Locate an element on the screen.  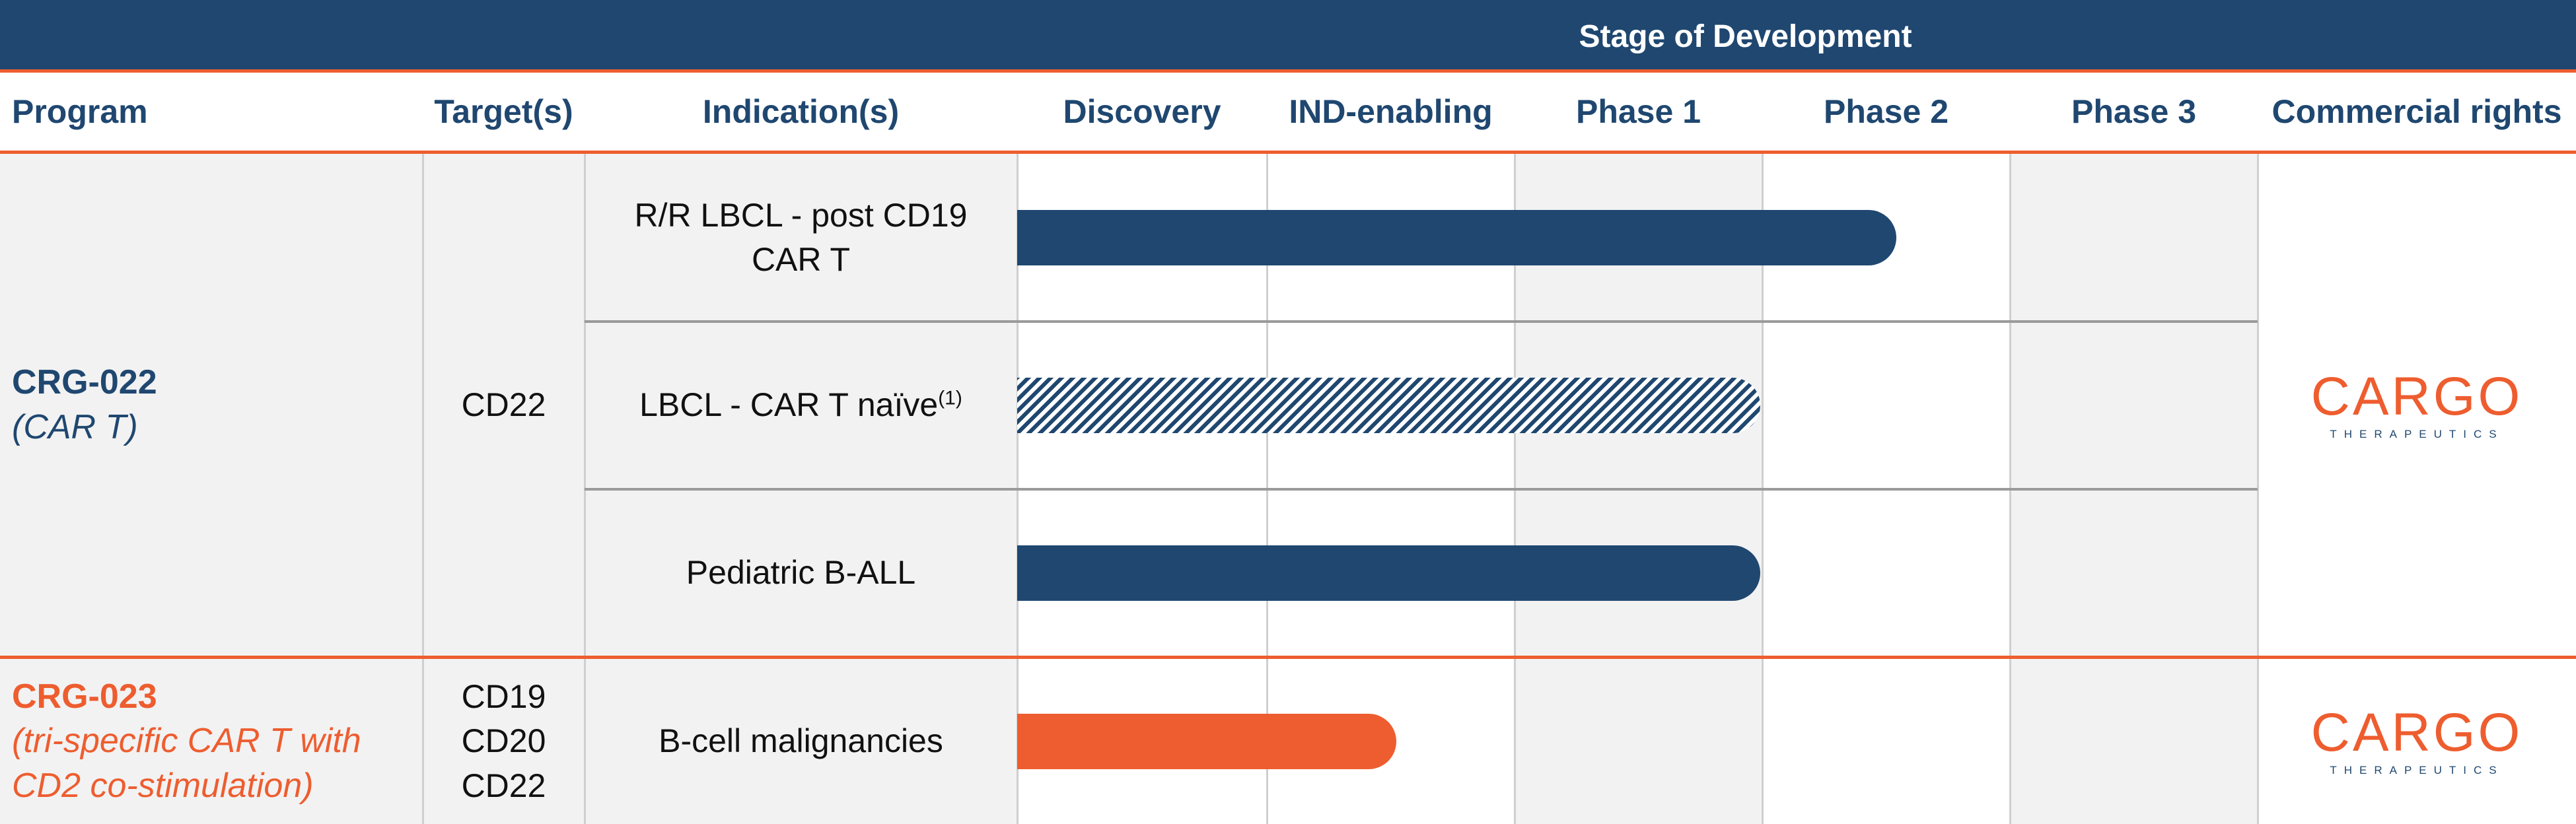
column-header-target-s-: Target(s) is located at coordinates (503, 111).